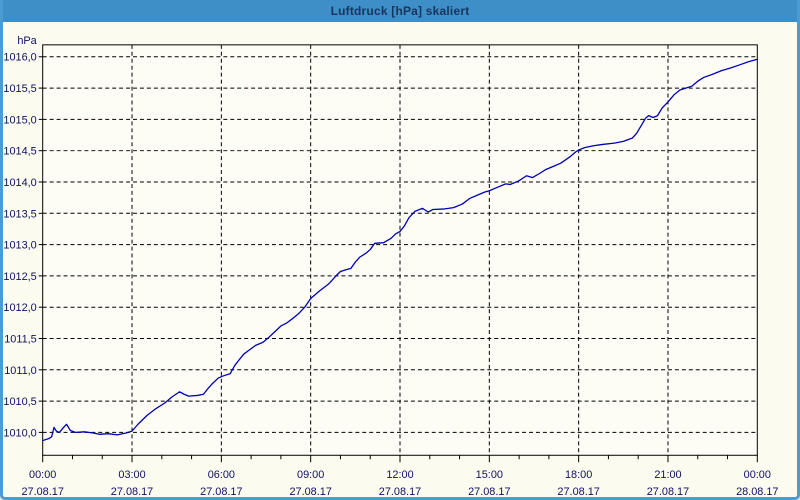 This screenshot has width=800, height=500. I want to click on svg-text: 1010,0, so click(19, 433).